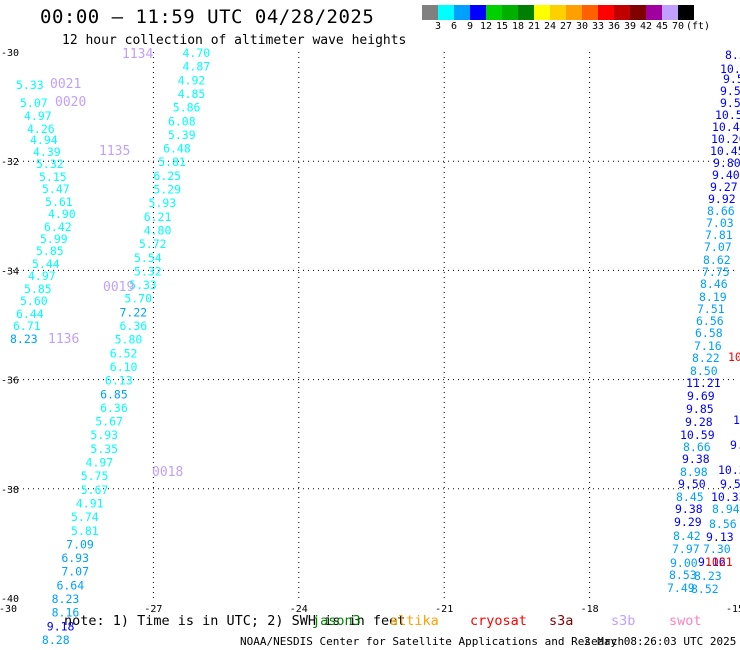 The image size is (740, 650). What do you see at coordinates (138, 299) in the screenshot?
I see `swh-value: 5.70` at bounding box center [138, 299].